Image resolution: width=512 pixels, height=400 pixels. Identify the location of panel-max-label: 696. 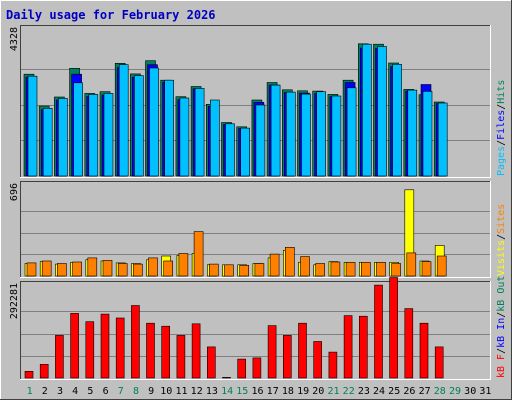
(14, 192).